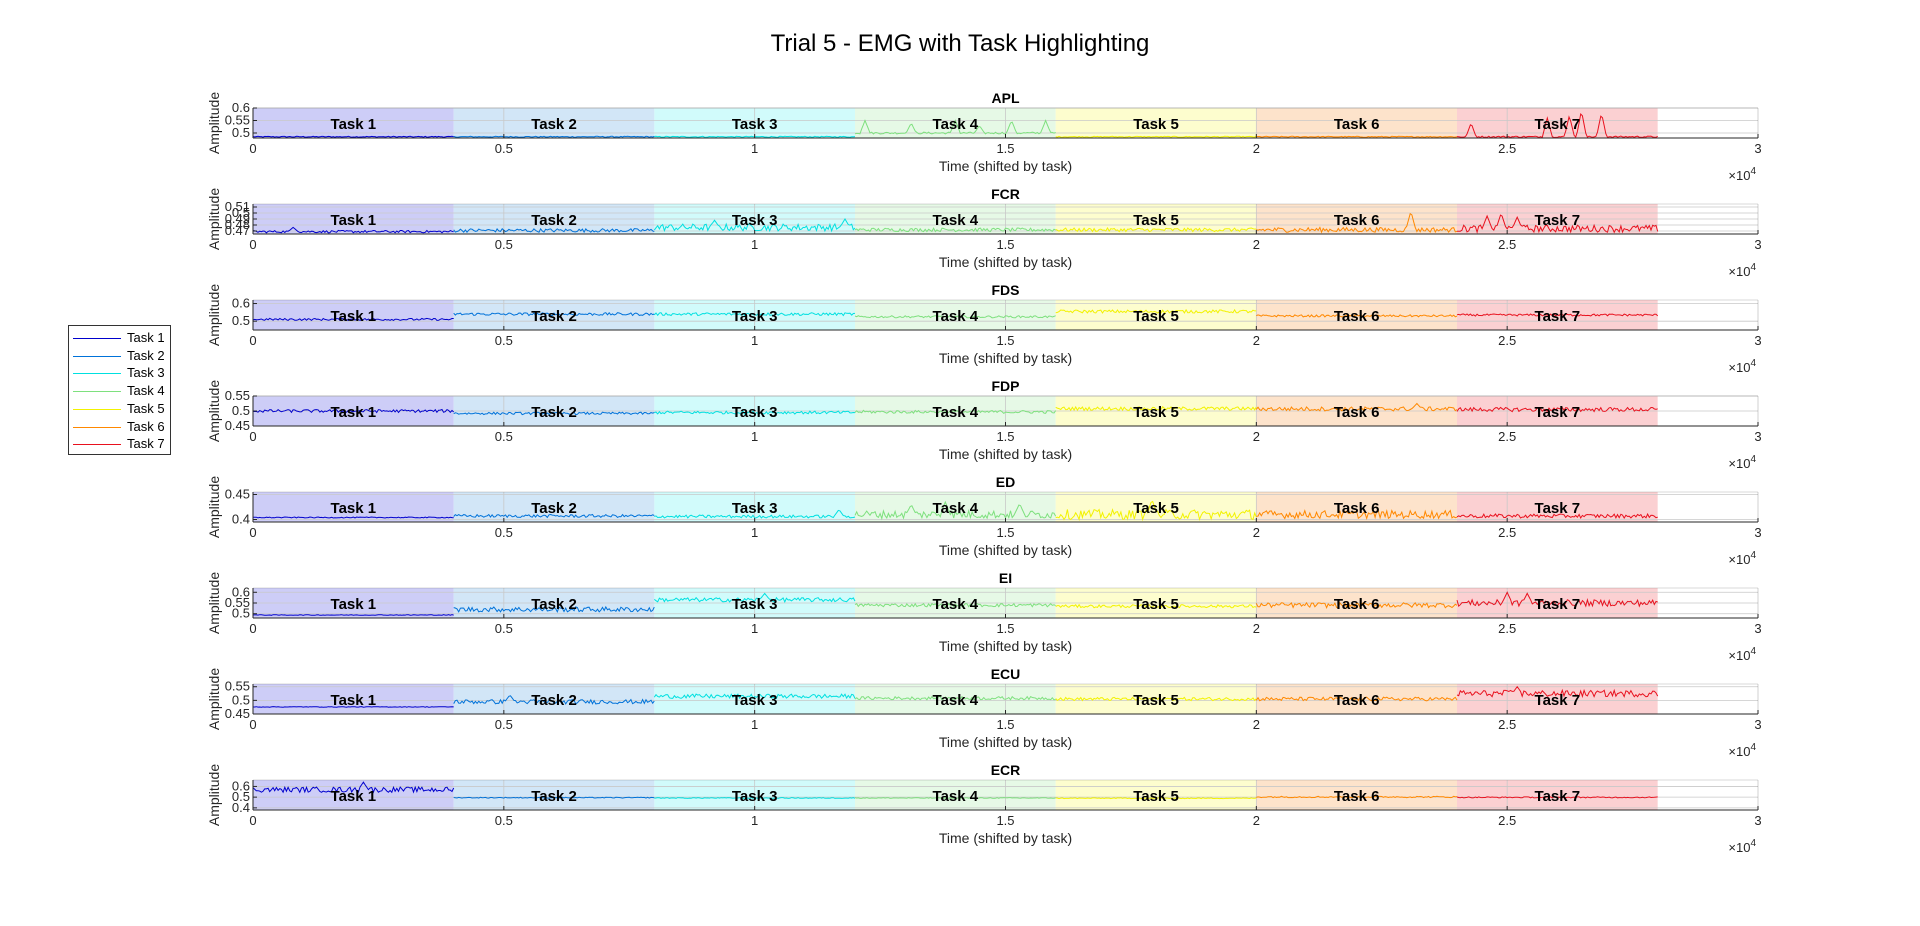  Describe the element at coordinates (146, 426) in the screenshot. I see `legend-label: Task 6` at that location.